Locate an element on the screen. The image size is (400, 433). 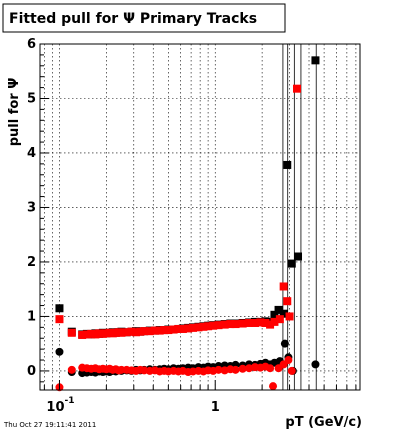
y-tick-labels: 0 1 2 3 4 5 6 is located at coordinates (31, 208).